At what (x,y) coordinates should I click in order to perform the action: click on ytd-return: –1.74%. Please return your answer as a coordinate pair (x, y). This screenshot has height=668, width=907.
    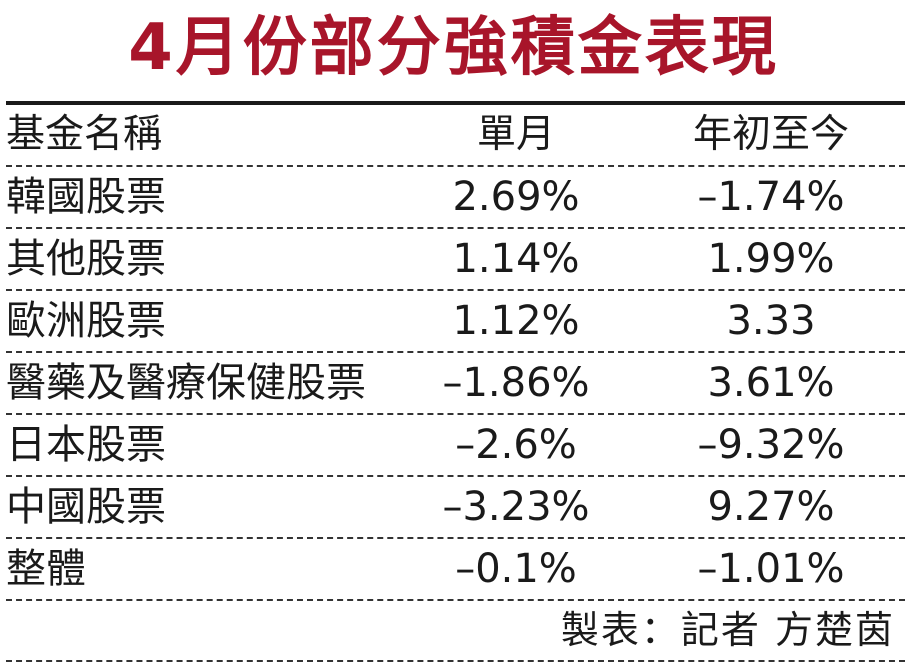
    Looking at the image, I should click on (771, 197).